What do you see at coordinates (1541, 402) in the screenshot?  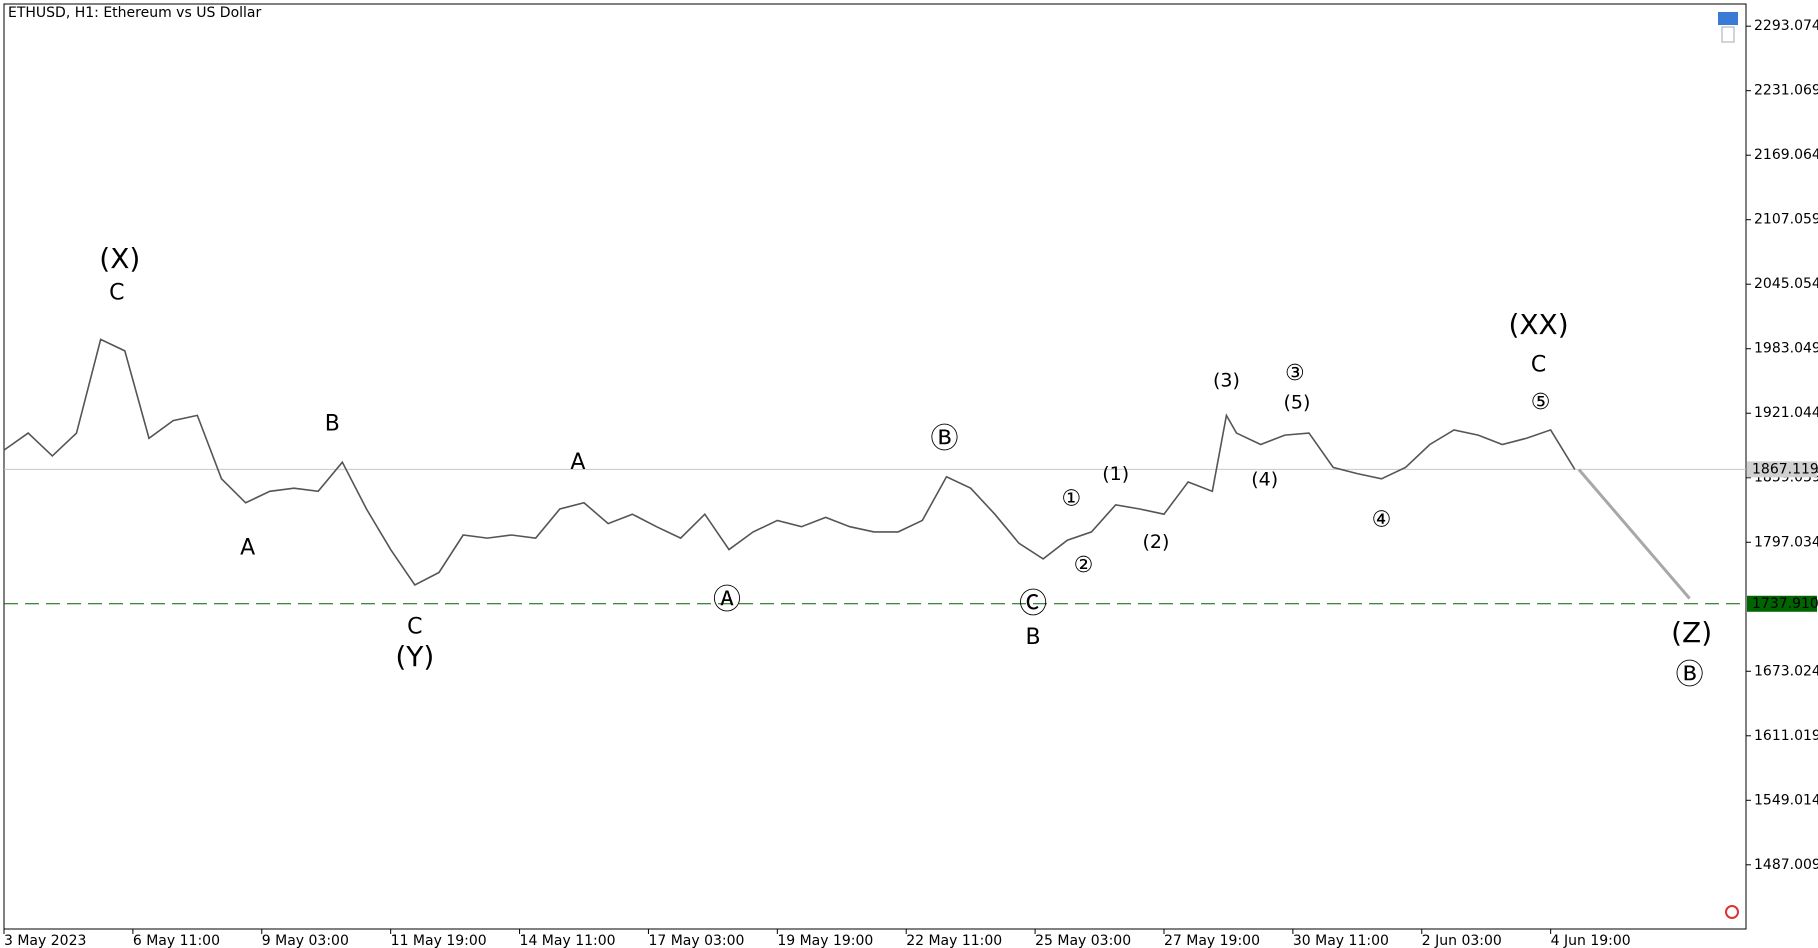 I see `wave-label: ⑤` at bounding box center [1541, 402].